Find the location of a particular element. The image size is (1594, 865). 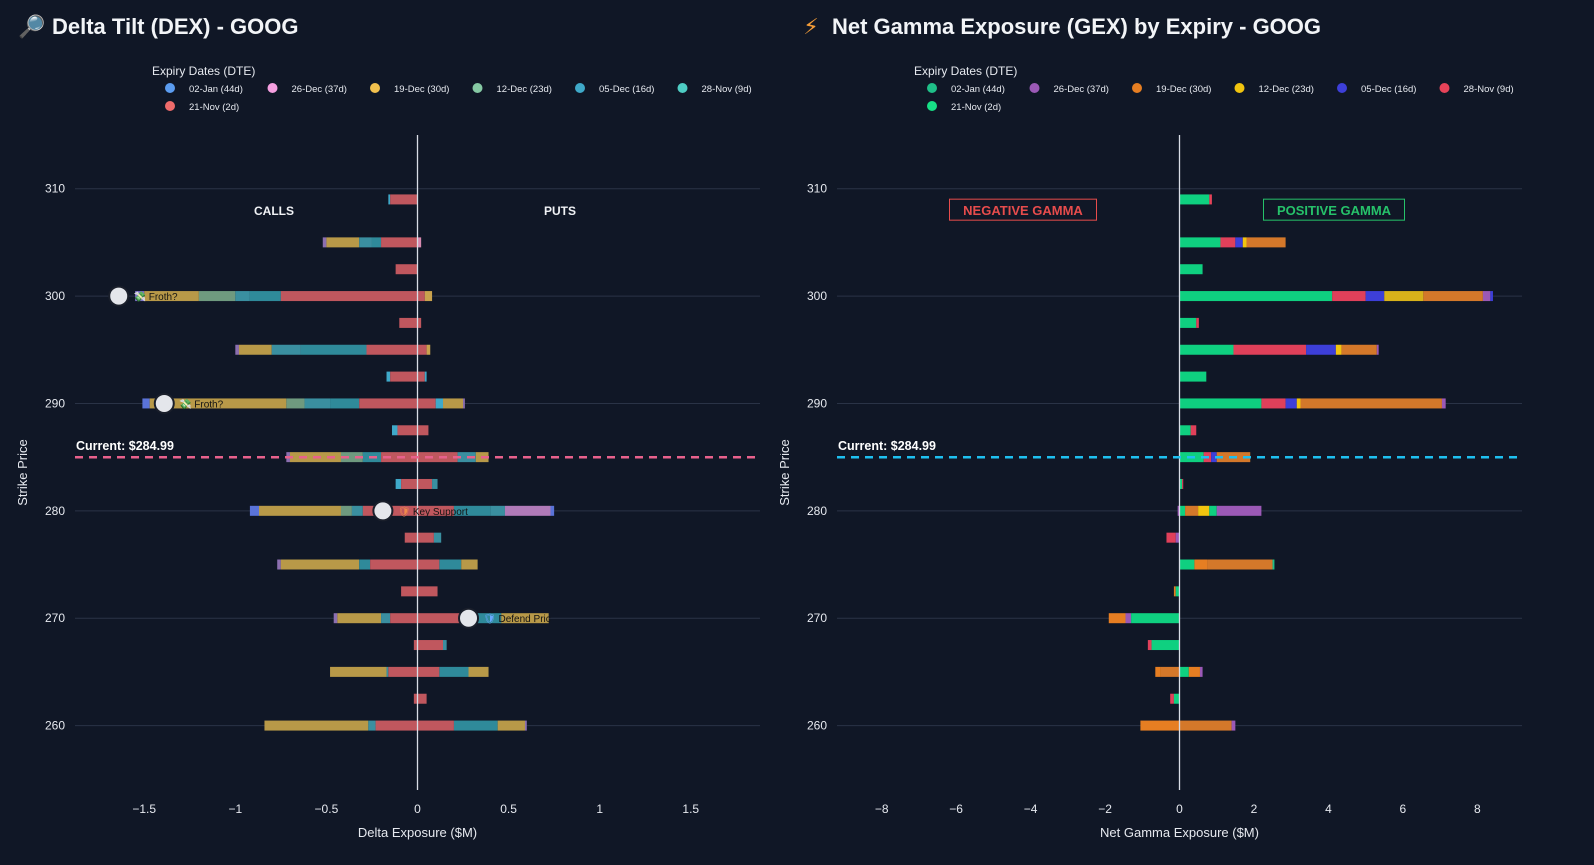

lightning-icon: ⚡ is located at coordinates (811, 26).